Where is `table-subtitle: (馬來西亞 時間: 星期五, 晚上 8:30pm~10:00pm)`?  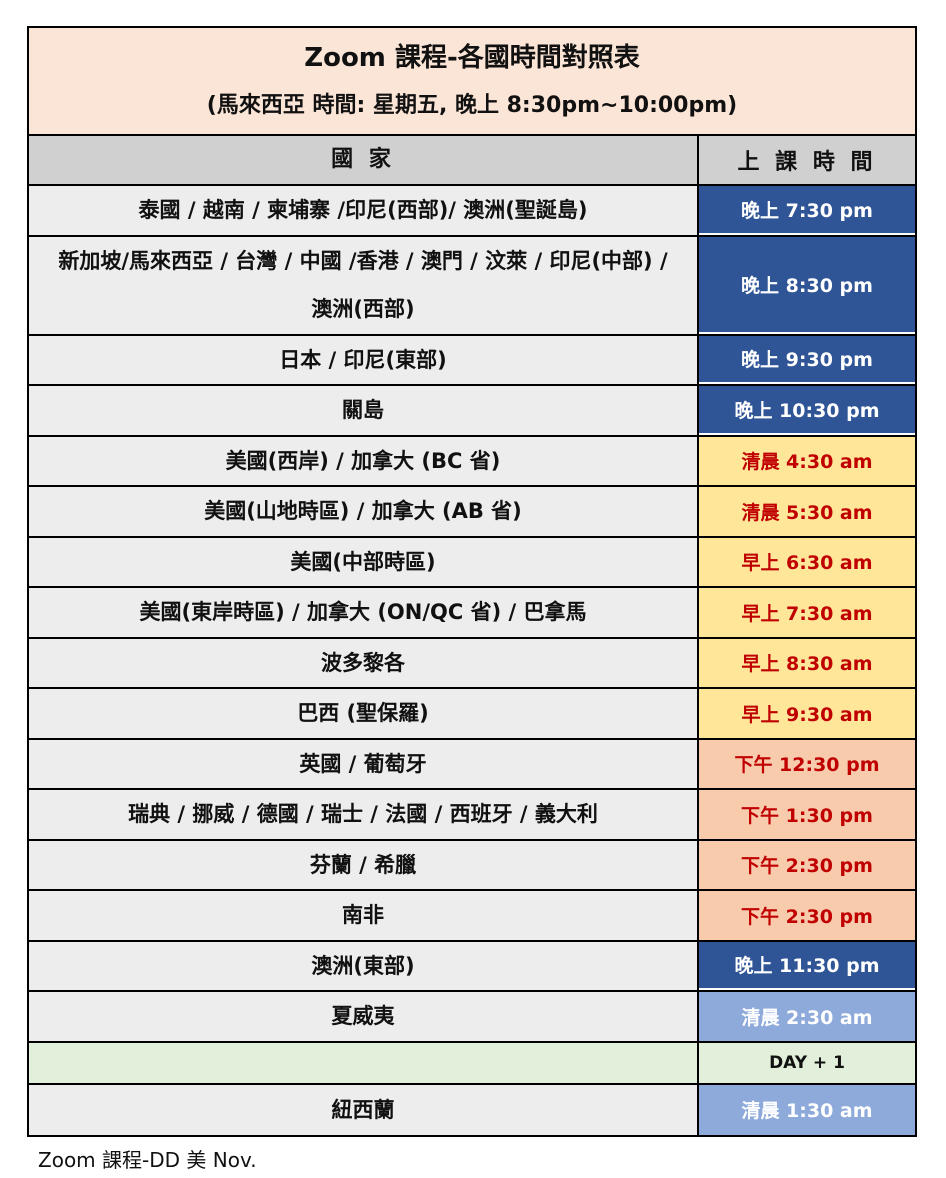 table-subtitle: (馬來西亞 時間: 星期五, 晚上 8:30pm~10:00pm) is located at coordinates (472, 105).